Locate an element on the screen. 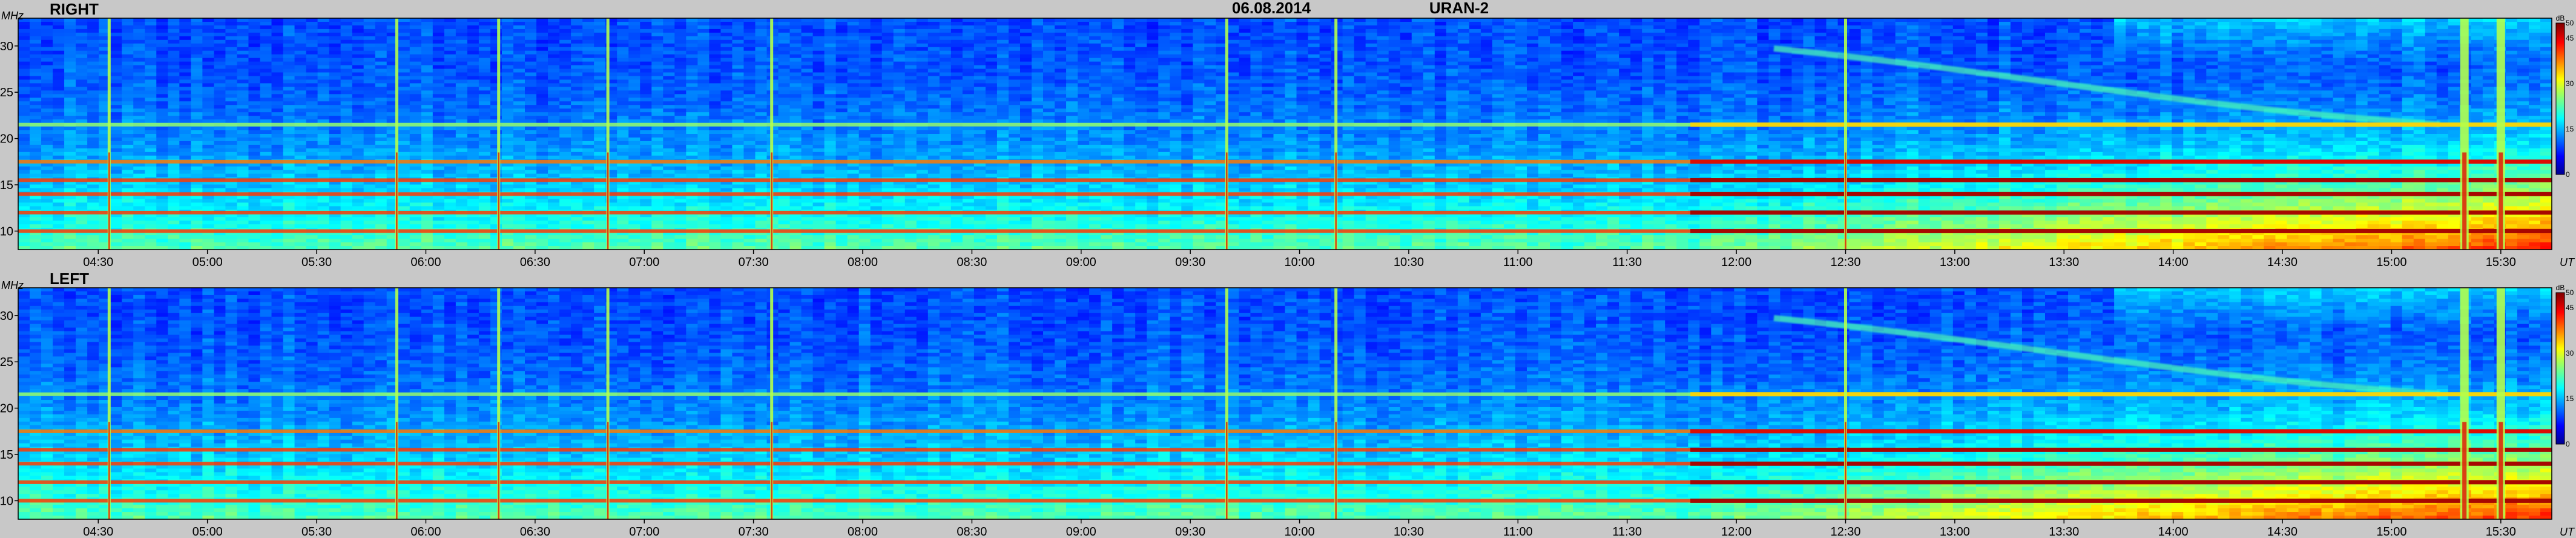 The image size is (2576, 538). x-tick-label: 11:30 is located at coordinates (1627, 531).